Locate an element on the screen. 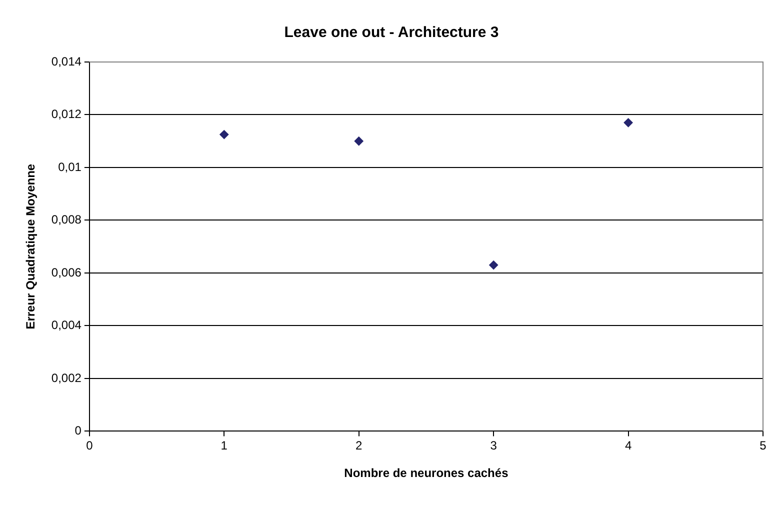  chart-title: Leave one out - Architecture 3 is located at coordinates (391, 33).